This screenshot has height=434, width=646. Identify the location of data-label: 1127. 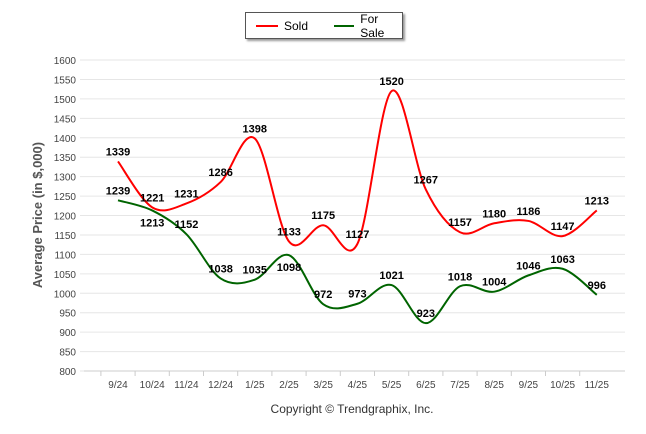
(357, 235).